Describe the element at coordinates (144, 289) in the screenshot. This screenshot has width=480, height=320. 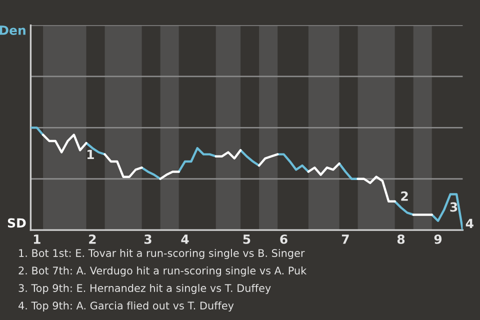
I see `text: 3. Top 9th: E. Hernandez hit a single vs T. Duffey` at that location.